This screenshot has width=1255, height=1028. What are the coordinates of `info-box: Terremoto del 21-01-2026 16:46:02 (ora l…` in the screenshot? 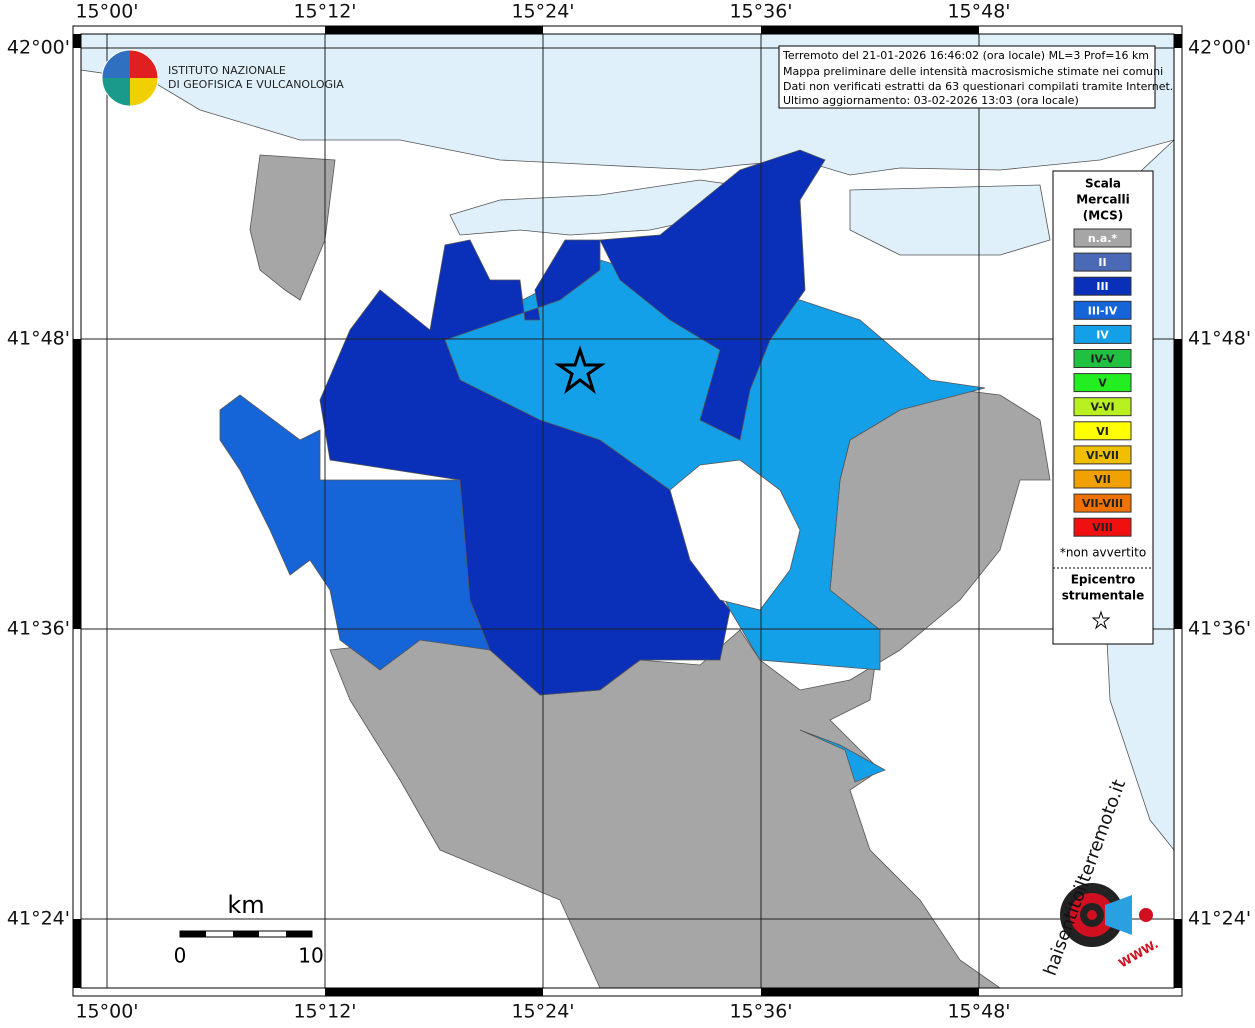 It's located at (975, 77).